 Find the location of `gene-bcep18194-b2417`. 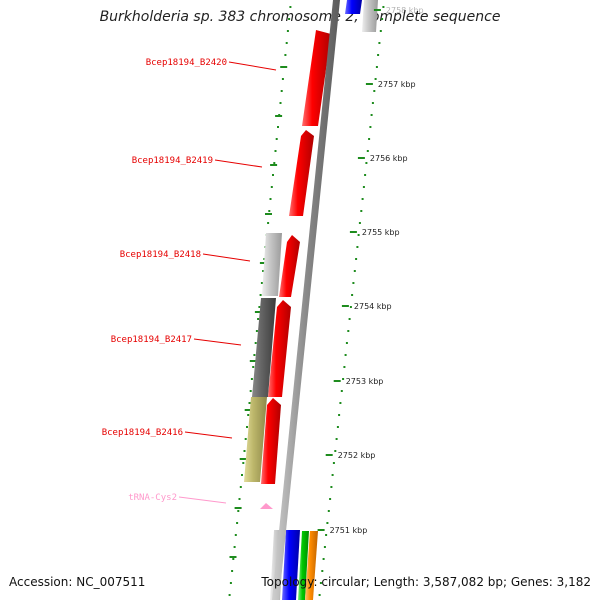

gene-bcep18194-b2417 is located at coordinates (264, 347).